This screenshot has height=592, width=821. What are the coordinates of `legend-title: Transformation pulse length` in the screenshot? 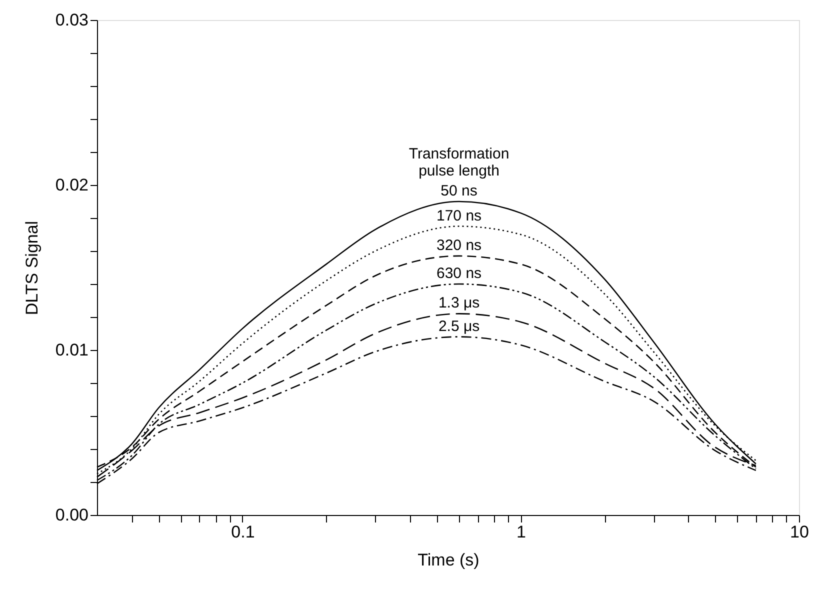 It's located at (459, 163).